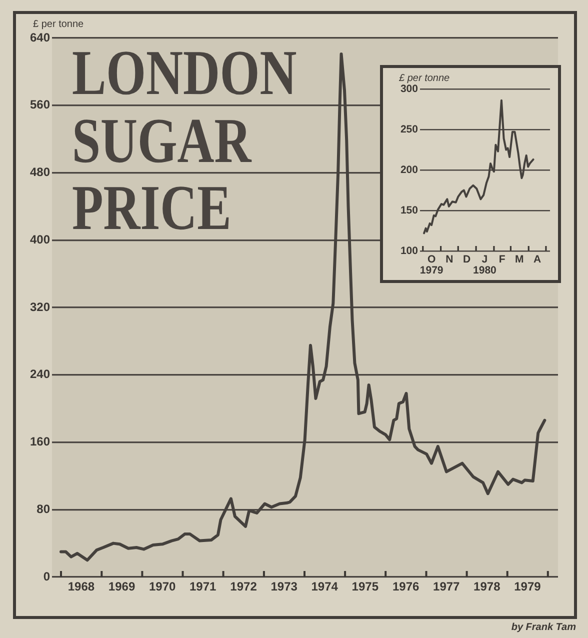 Image resolution: width=588 pixels, height=638 pixels. What do you see at coordinates (284, 587) in the screenshot?
I see `x-tick-label: 1973` at bounding box center [284, 587].